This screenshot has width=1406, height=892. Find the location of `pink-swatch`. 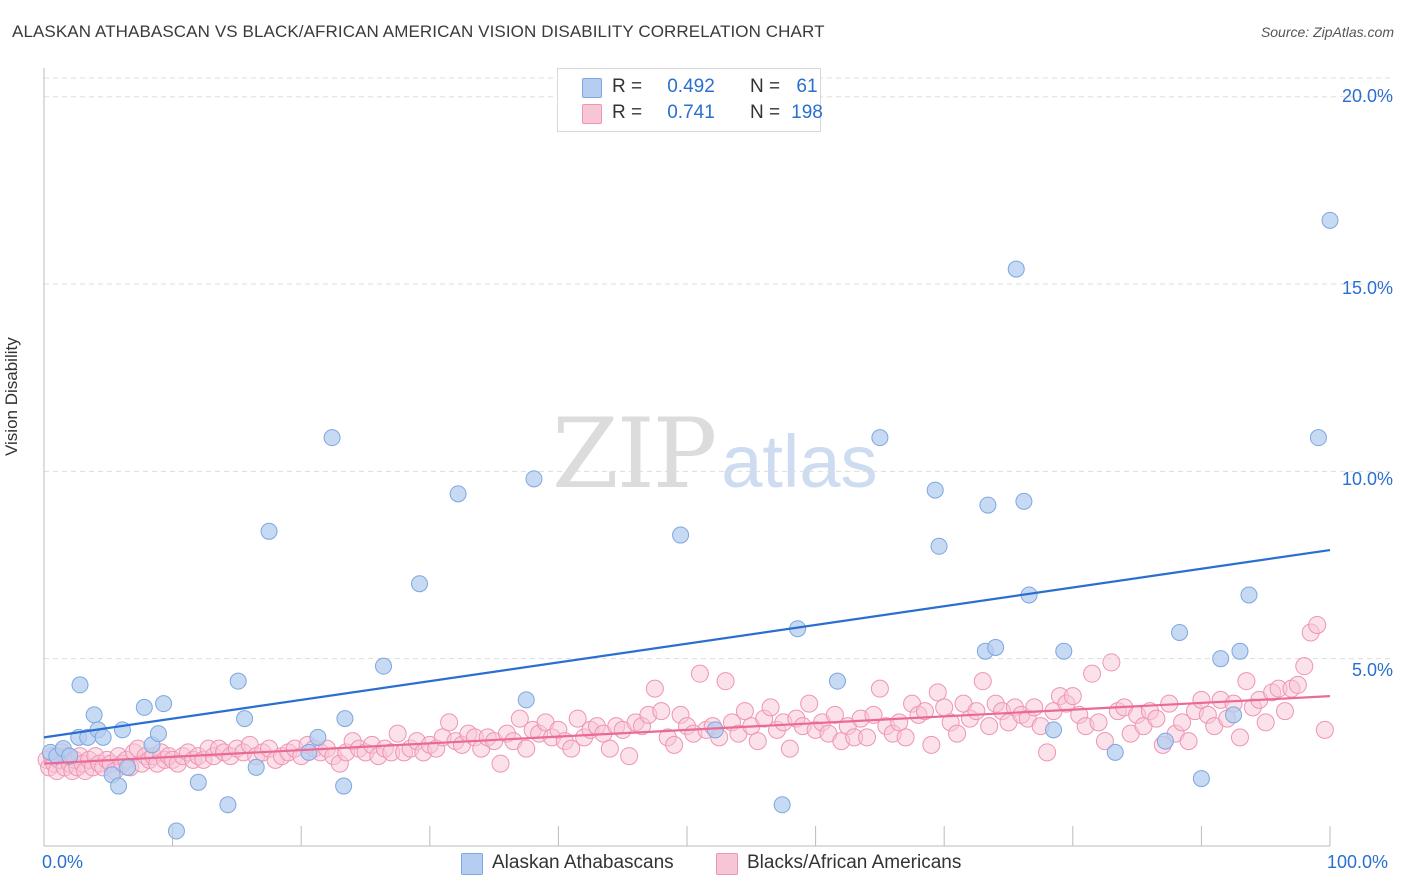

pink-swatch is located at coordinates (727, 864).